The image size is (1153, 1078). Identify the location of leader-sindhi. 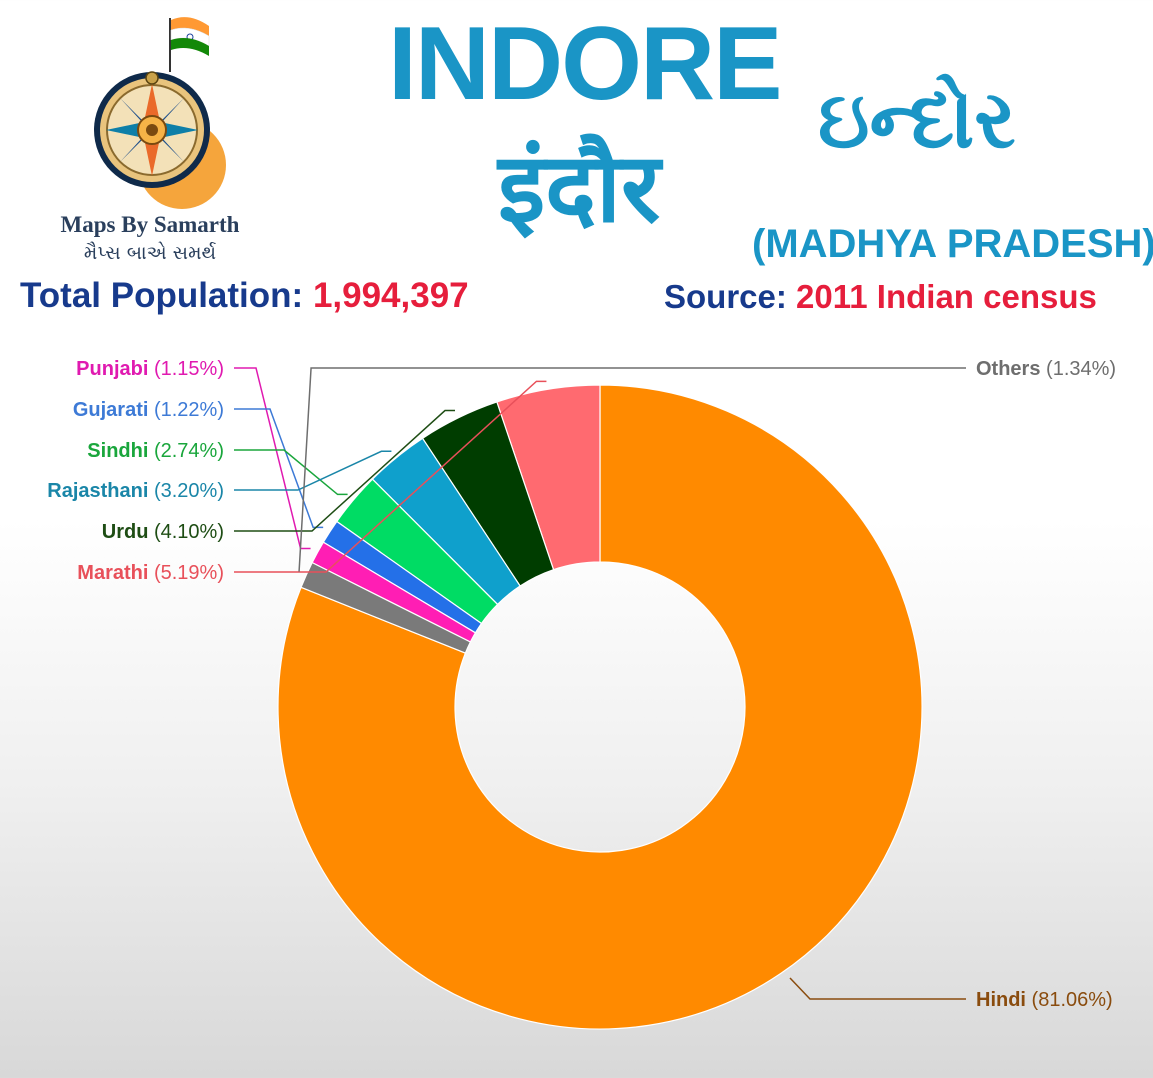
(291, 472).